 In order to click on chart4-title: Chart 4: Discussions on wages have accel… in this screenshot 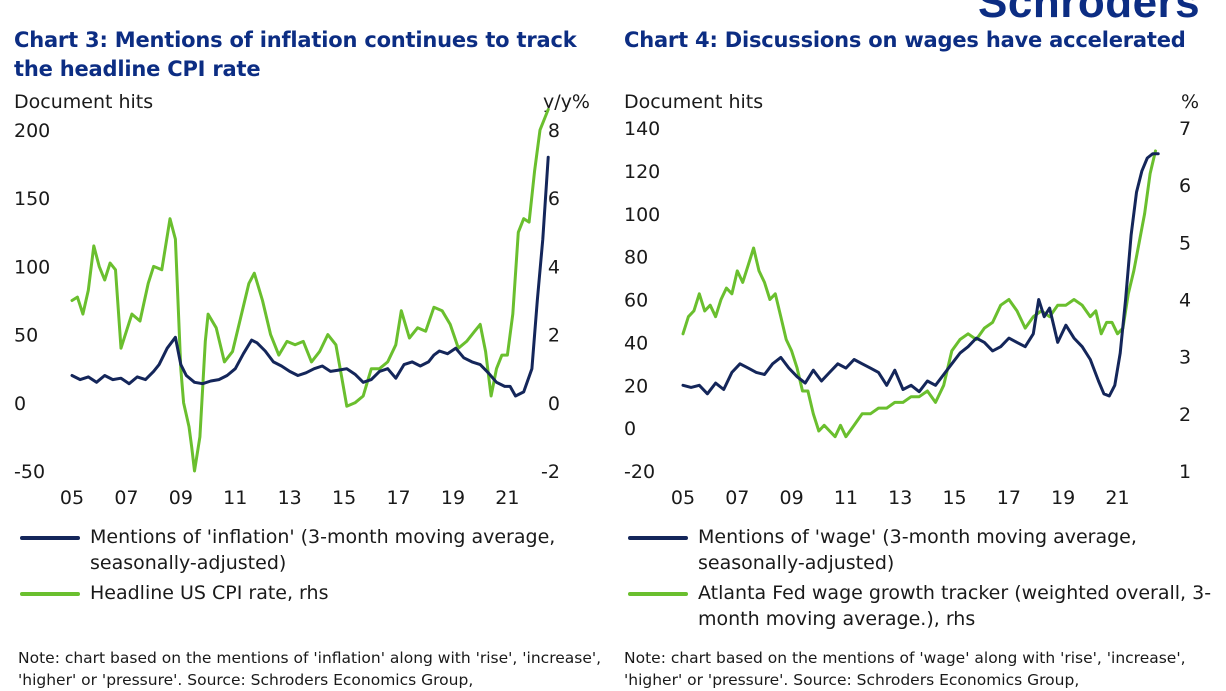, I will do `click(905, 40)`.